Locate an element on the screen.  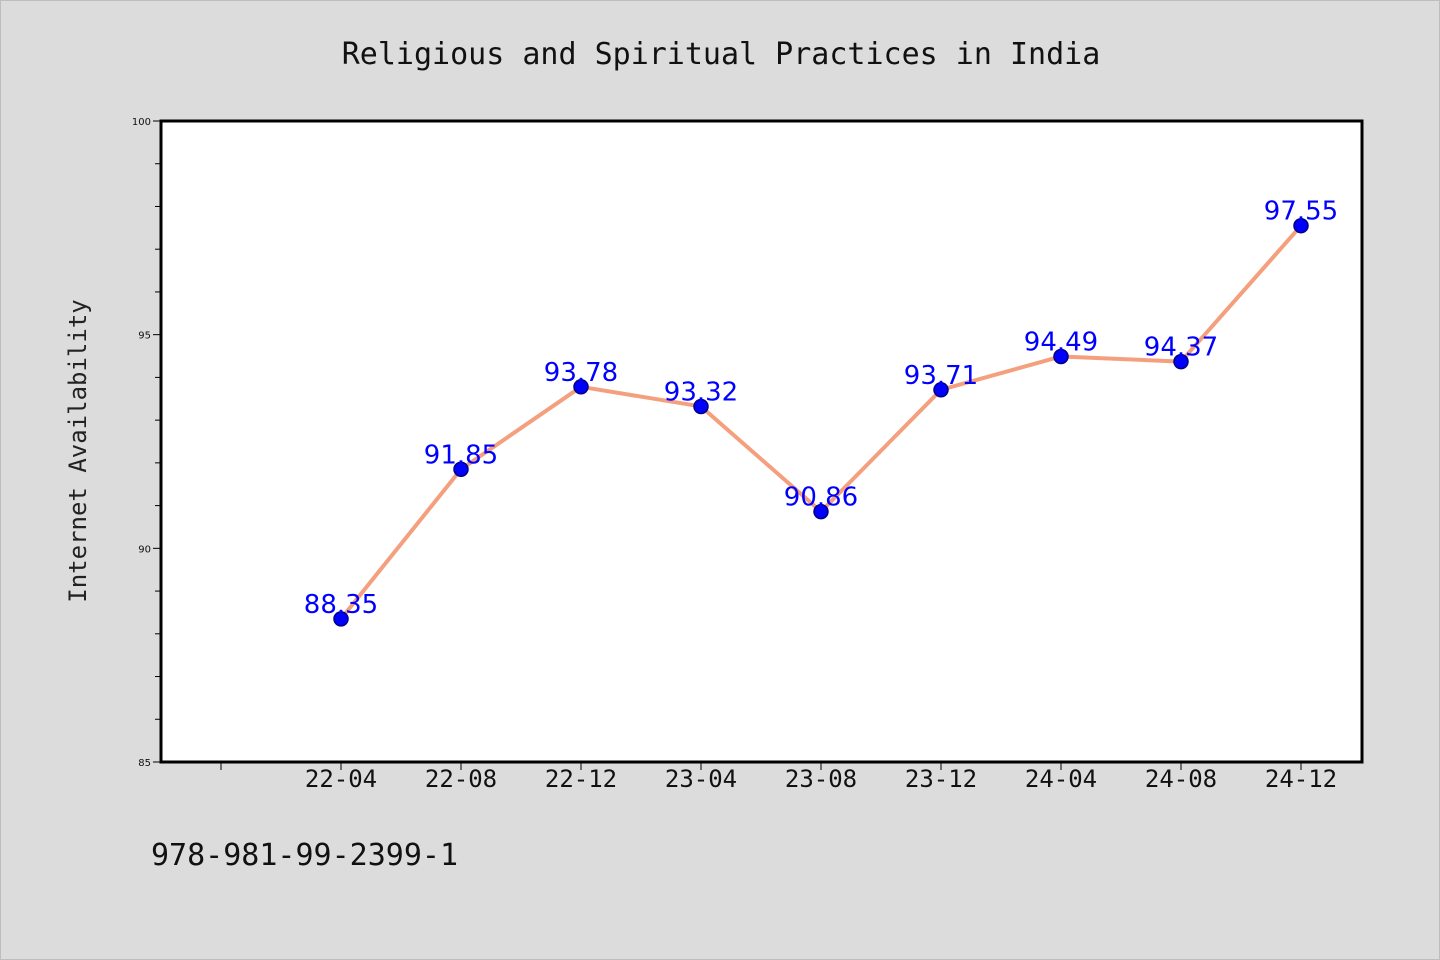
data-label: 90.86 is located at coordinates (821, 498).